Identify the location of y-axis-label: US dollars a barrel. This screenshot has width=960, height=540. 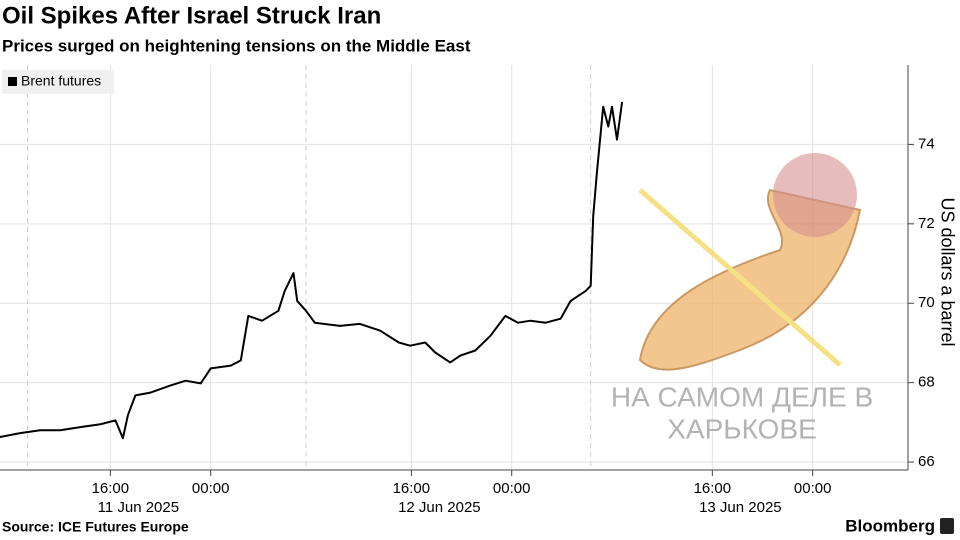
(947, 271).